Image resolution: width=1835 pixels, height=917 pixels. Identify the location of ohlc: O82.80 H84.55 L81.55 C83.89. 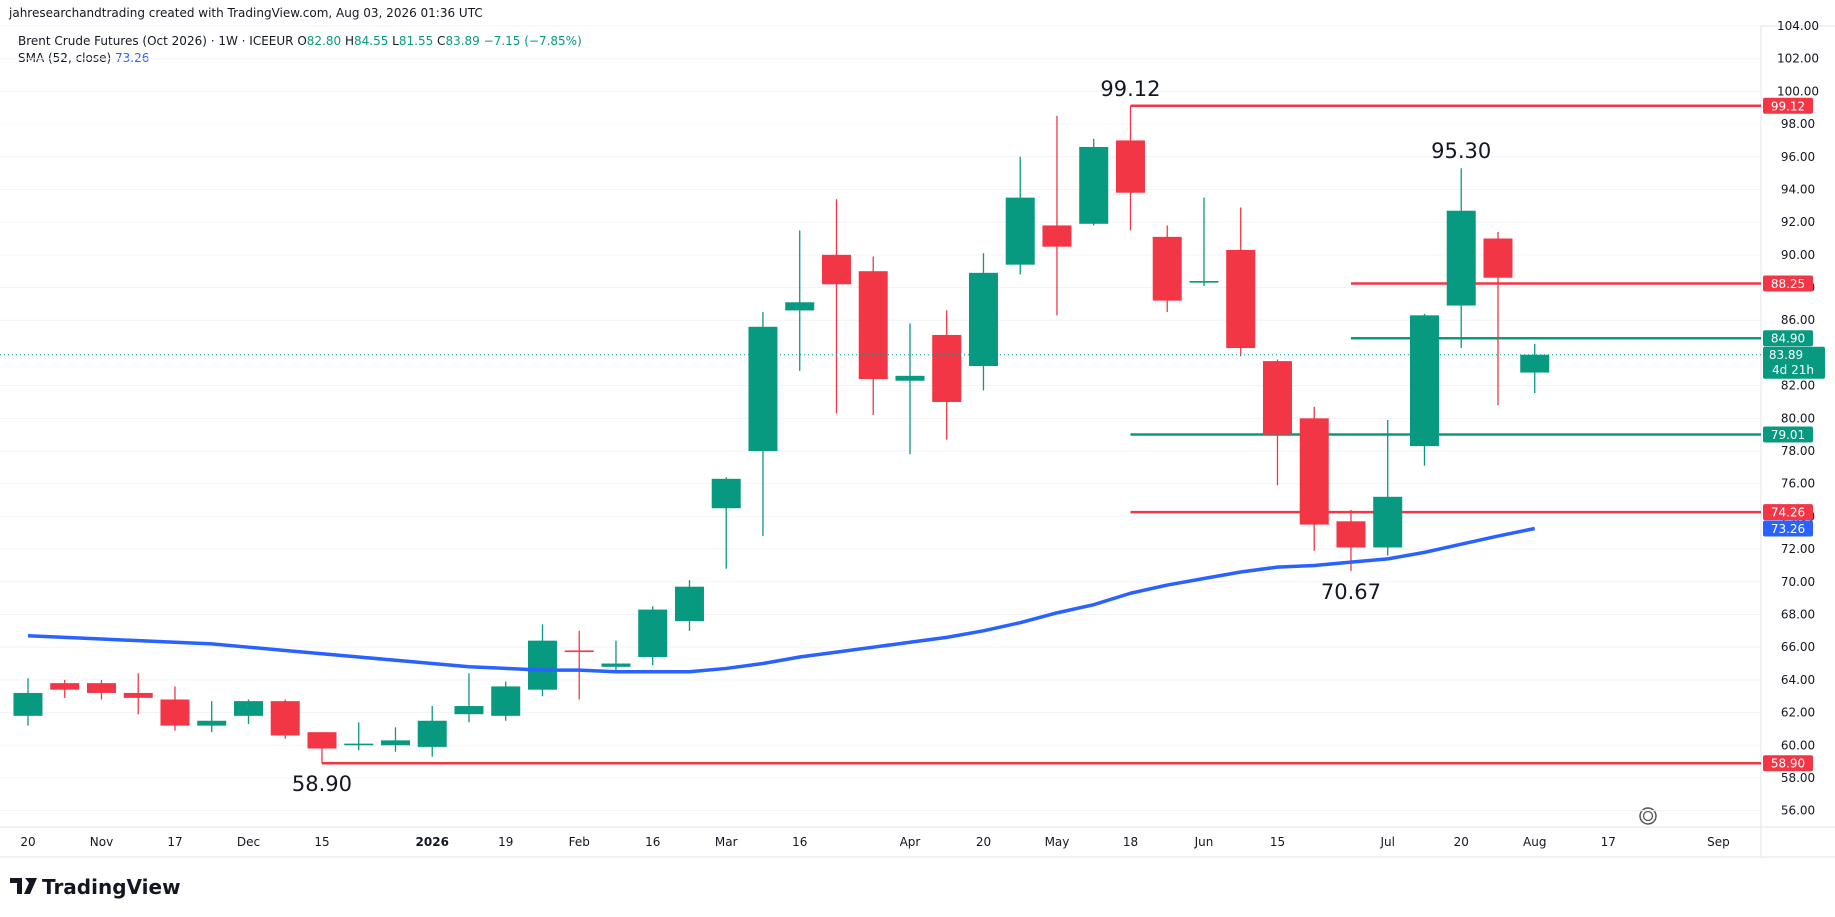
(390, 41).